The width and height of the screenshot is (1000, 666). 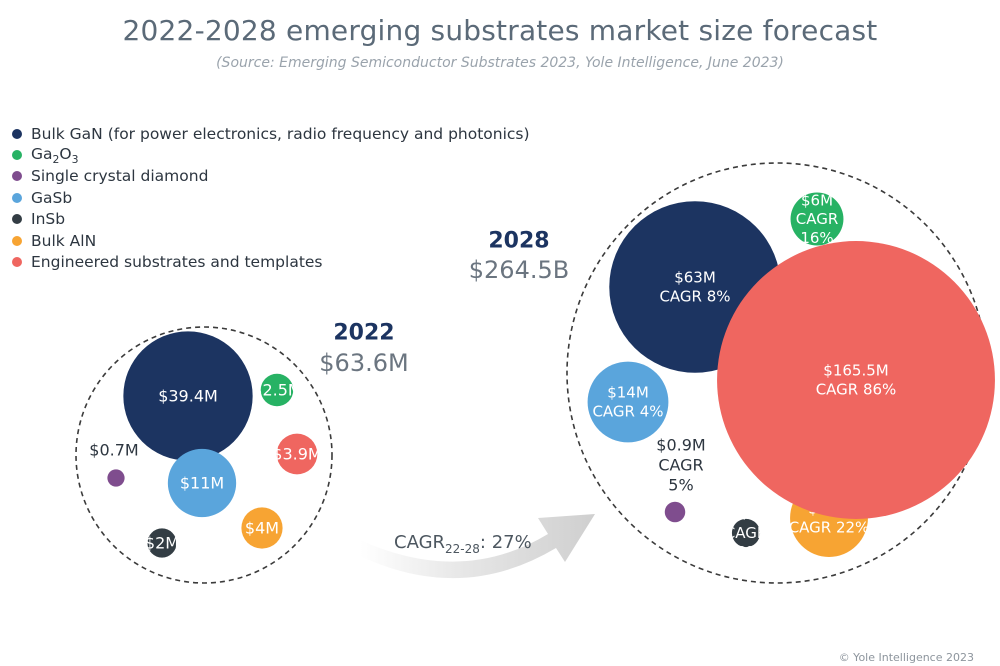 I want to click on legend-label: Single crystal diamond, so click(x=120, y=176).